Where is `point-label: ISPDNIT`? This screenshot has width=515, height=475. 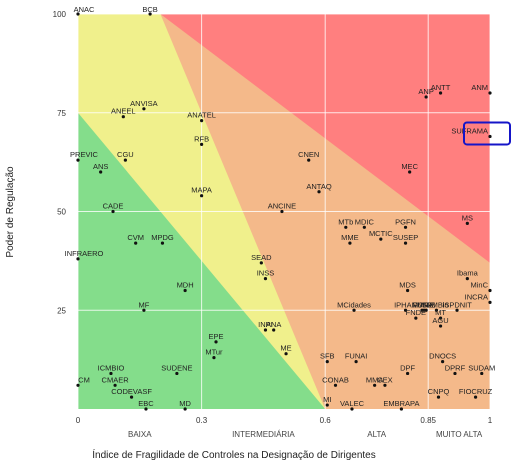
point-label: ISPDNIT is located at coordinates (457, 304).